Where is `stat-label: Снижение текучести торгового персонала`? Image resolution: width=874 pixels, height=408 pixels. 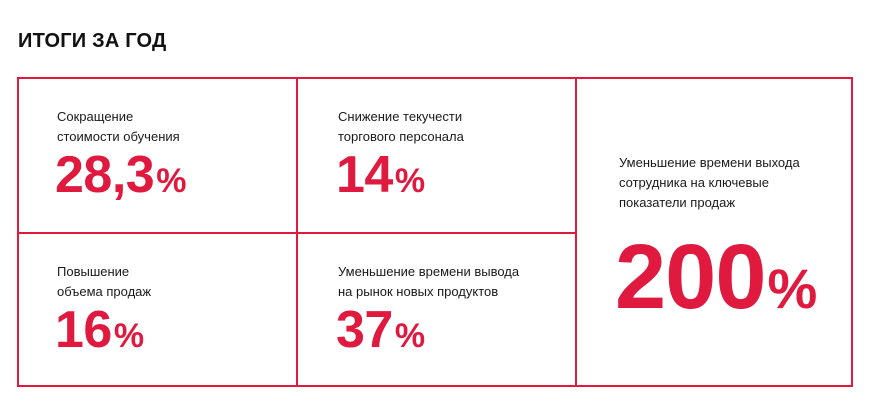 stat-label: Снижение текучести торгового персонала is located at coordinates (401, 126).